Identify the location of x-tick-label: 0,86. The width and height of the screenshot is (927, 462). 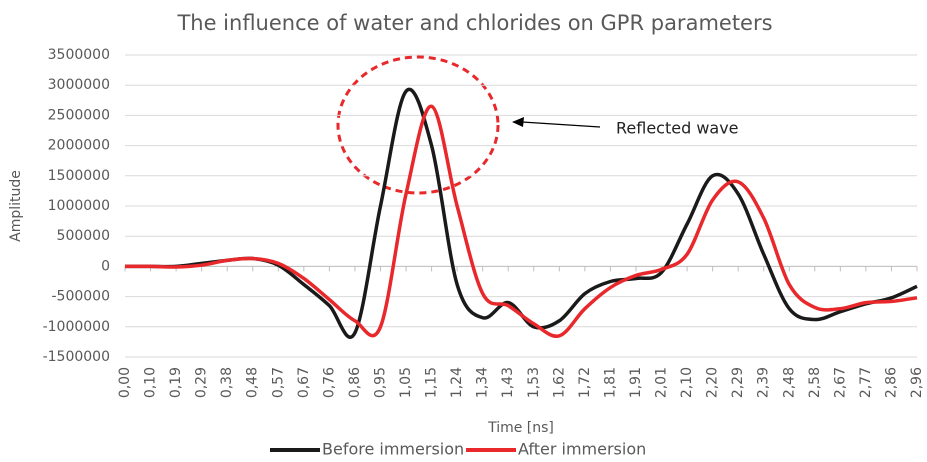
(355, 382).